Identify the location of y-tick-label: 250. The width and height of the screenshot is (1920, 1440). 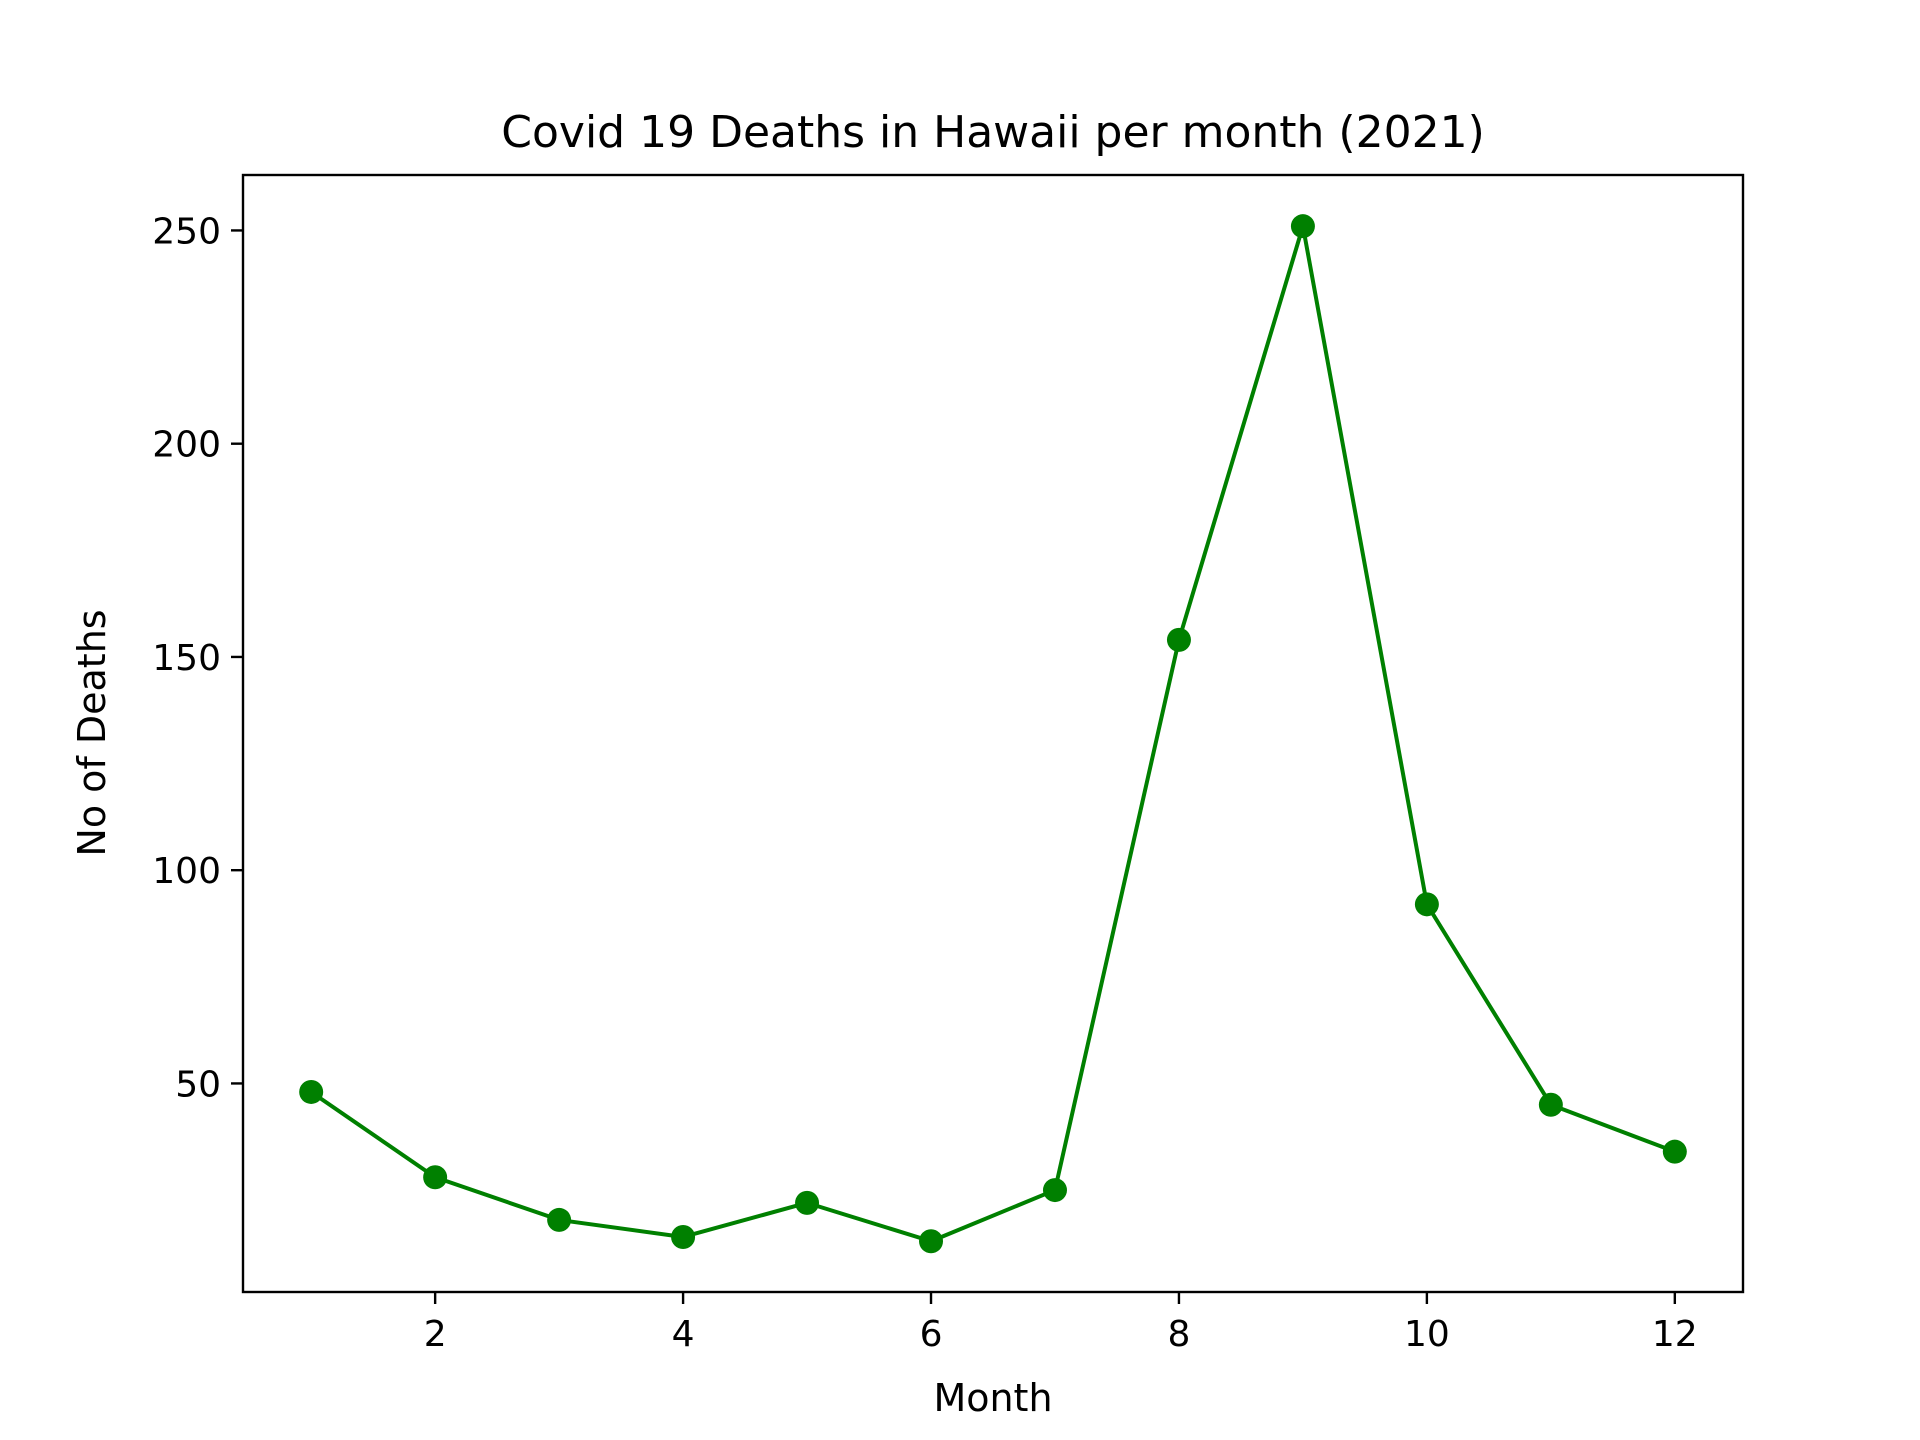
(186, 231).